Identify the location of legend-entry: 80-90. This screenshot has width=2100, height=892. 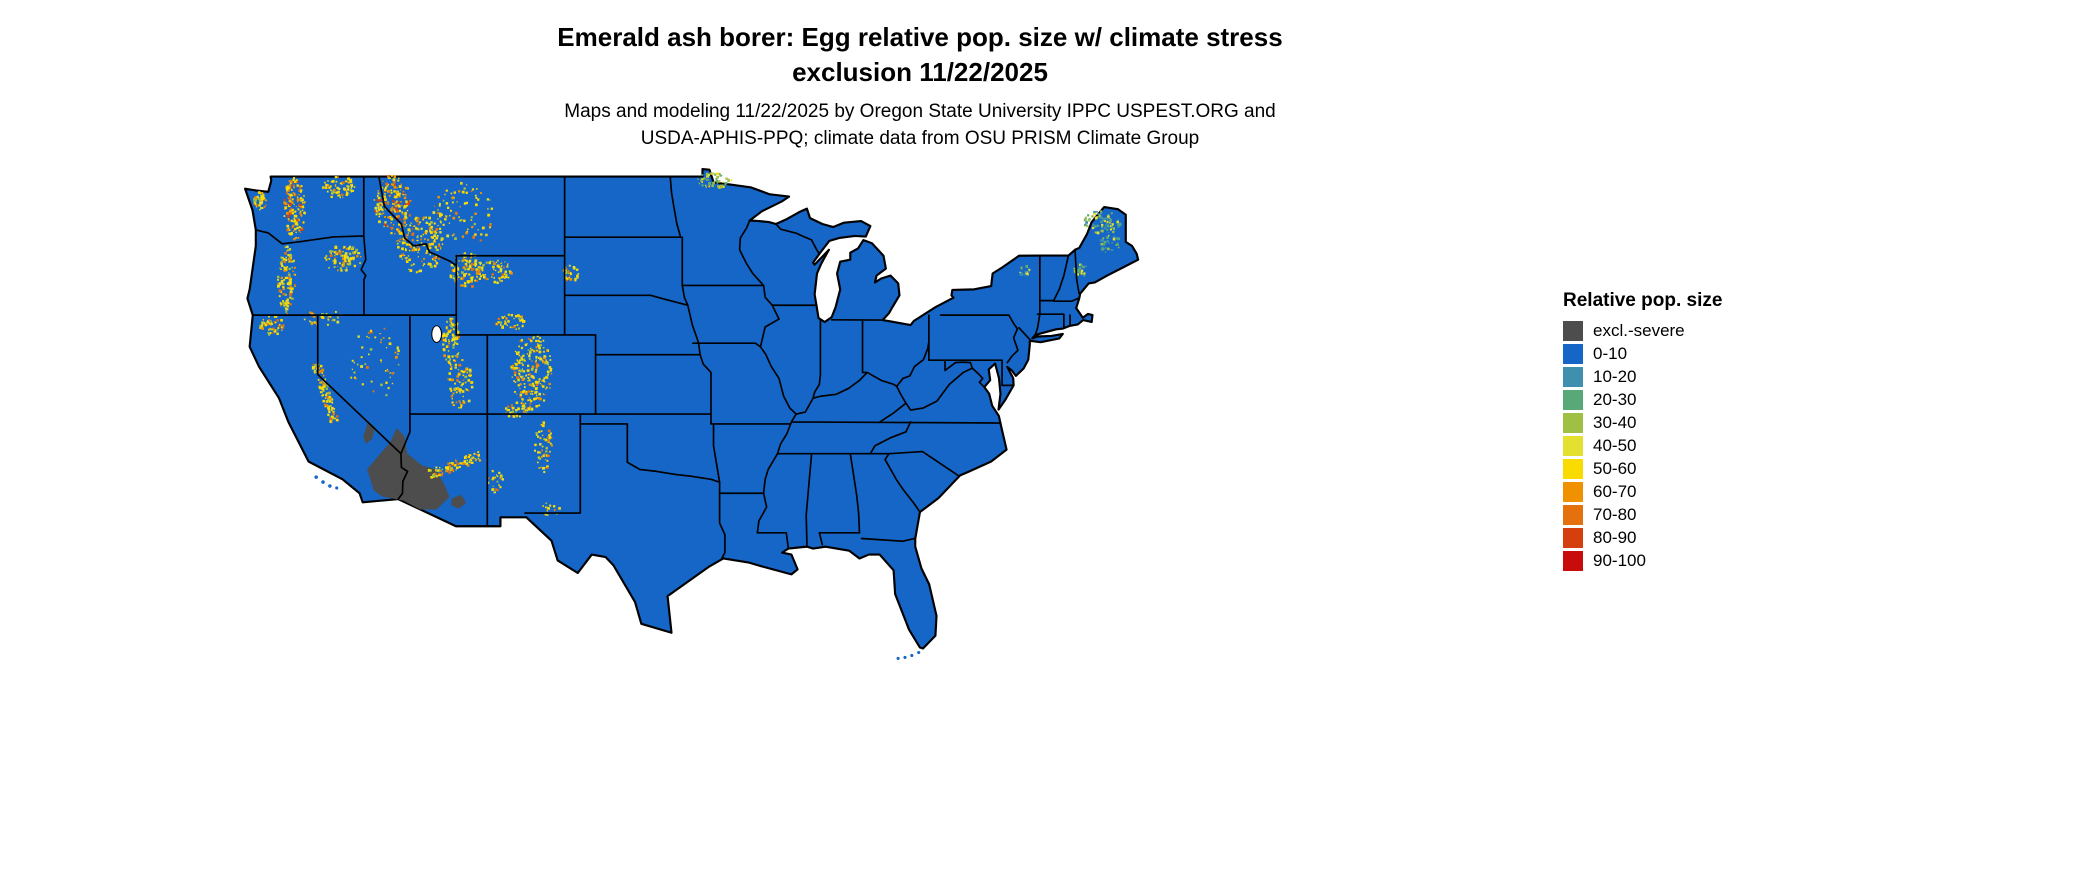
(1693, 538).